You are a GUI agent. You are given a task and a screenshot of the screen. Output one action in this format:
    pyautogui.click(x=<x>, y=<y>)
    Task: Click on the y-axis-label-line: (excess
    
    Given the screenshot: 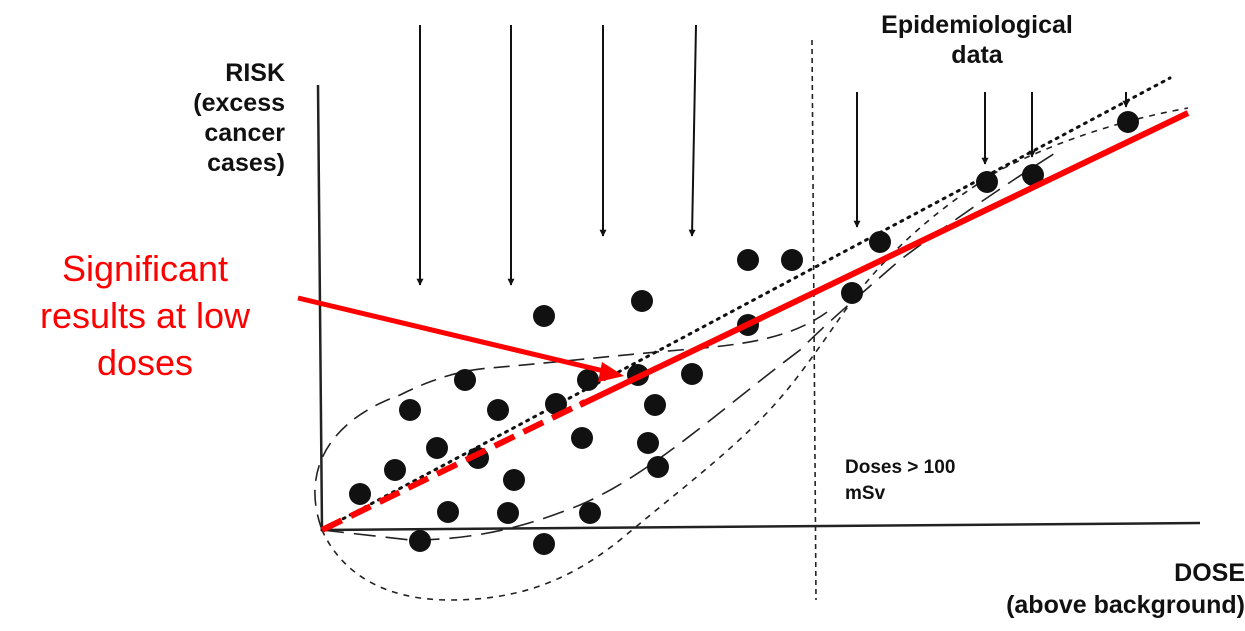 What is the action you would take?
    pyautogui.click(x=239, y=103)
    